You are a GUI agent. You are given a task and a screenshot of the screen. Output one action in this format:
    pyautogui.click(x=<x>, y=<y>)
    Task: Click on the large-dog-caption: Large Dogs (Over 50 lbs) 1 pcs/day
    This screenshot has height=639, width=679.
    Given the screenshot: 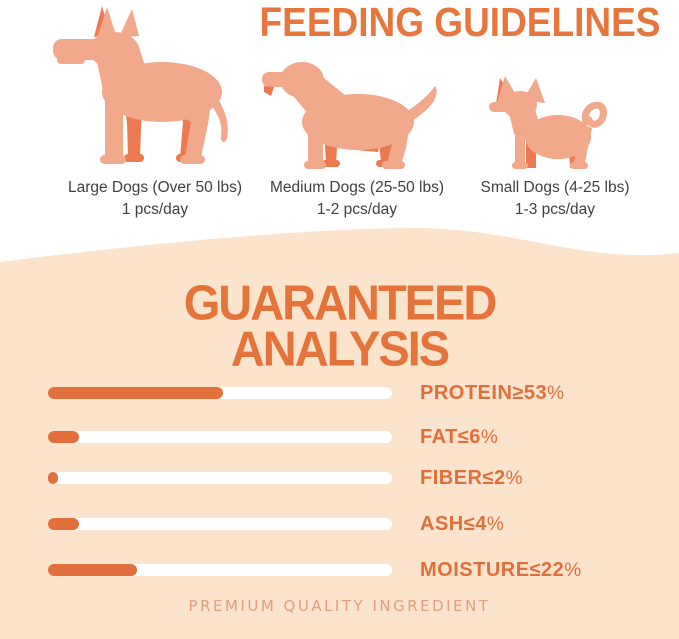 What is the action you would take?
    pyautogui.click(x=155, y=198)
    